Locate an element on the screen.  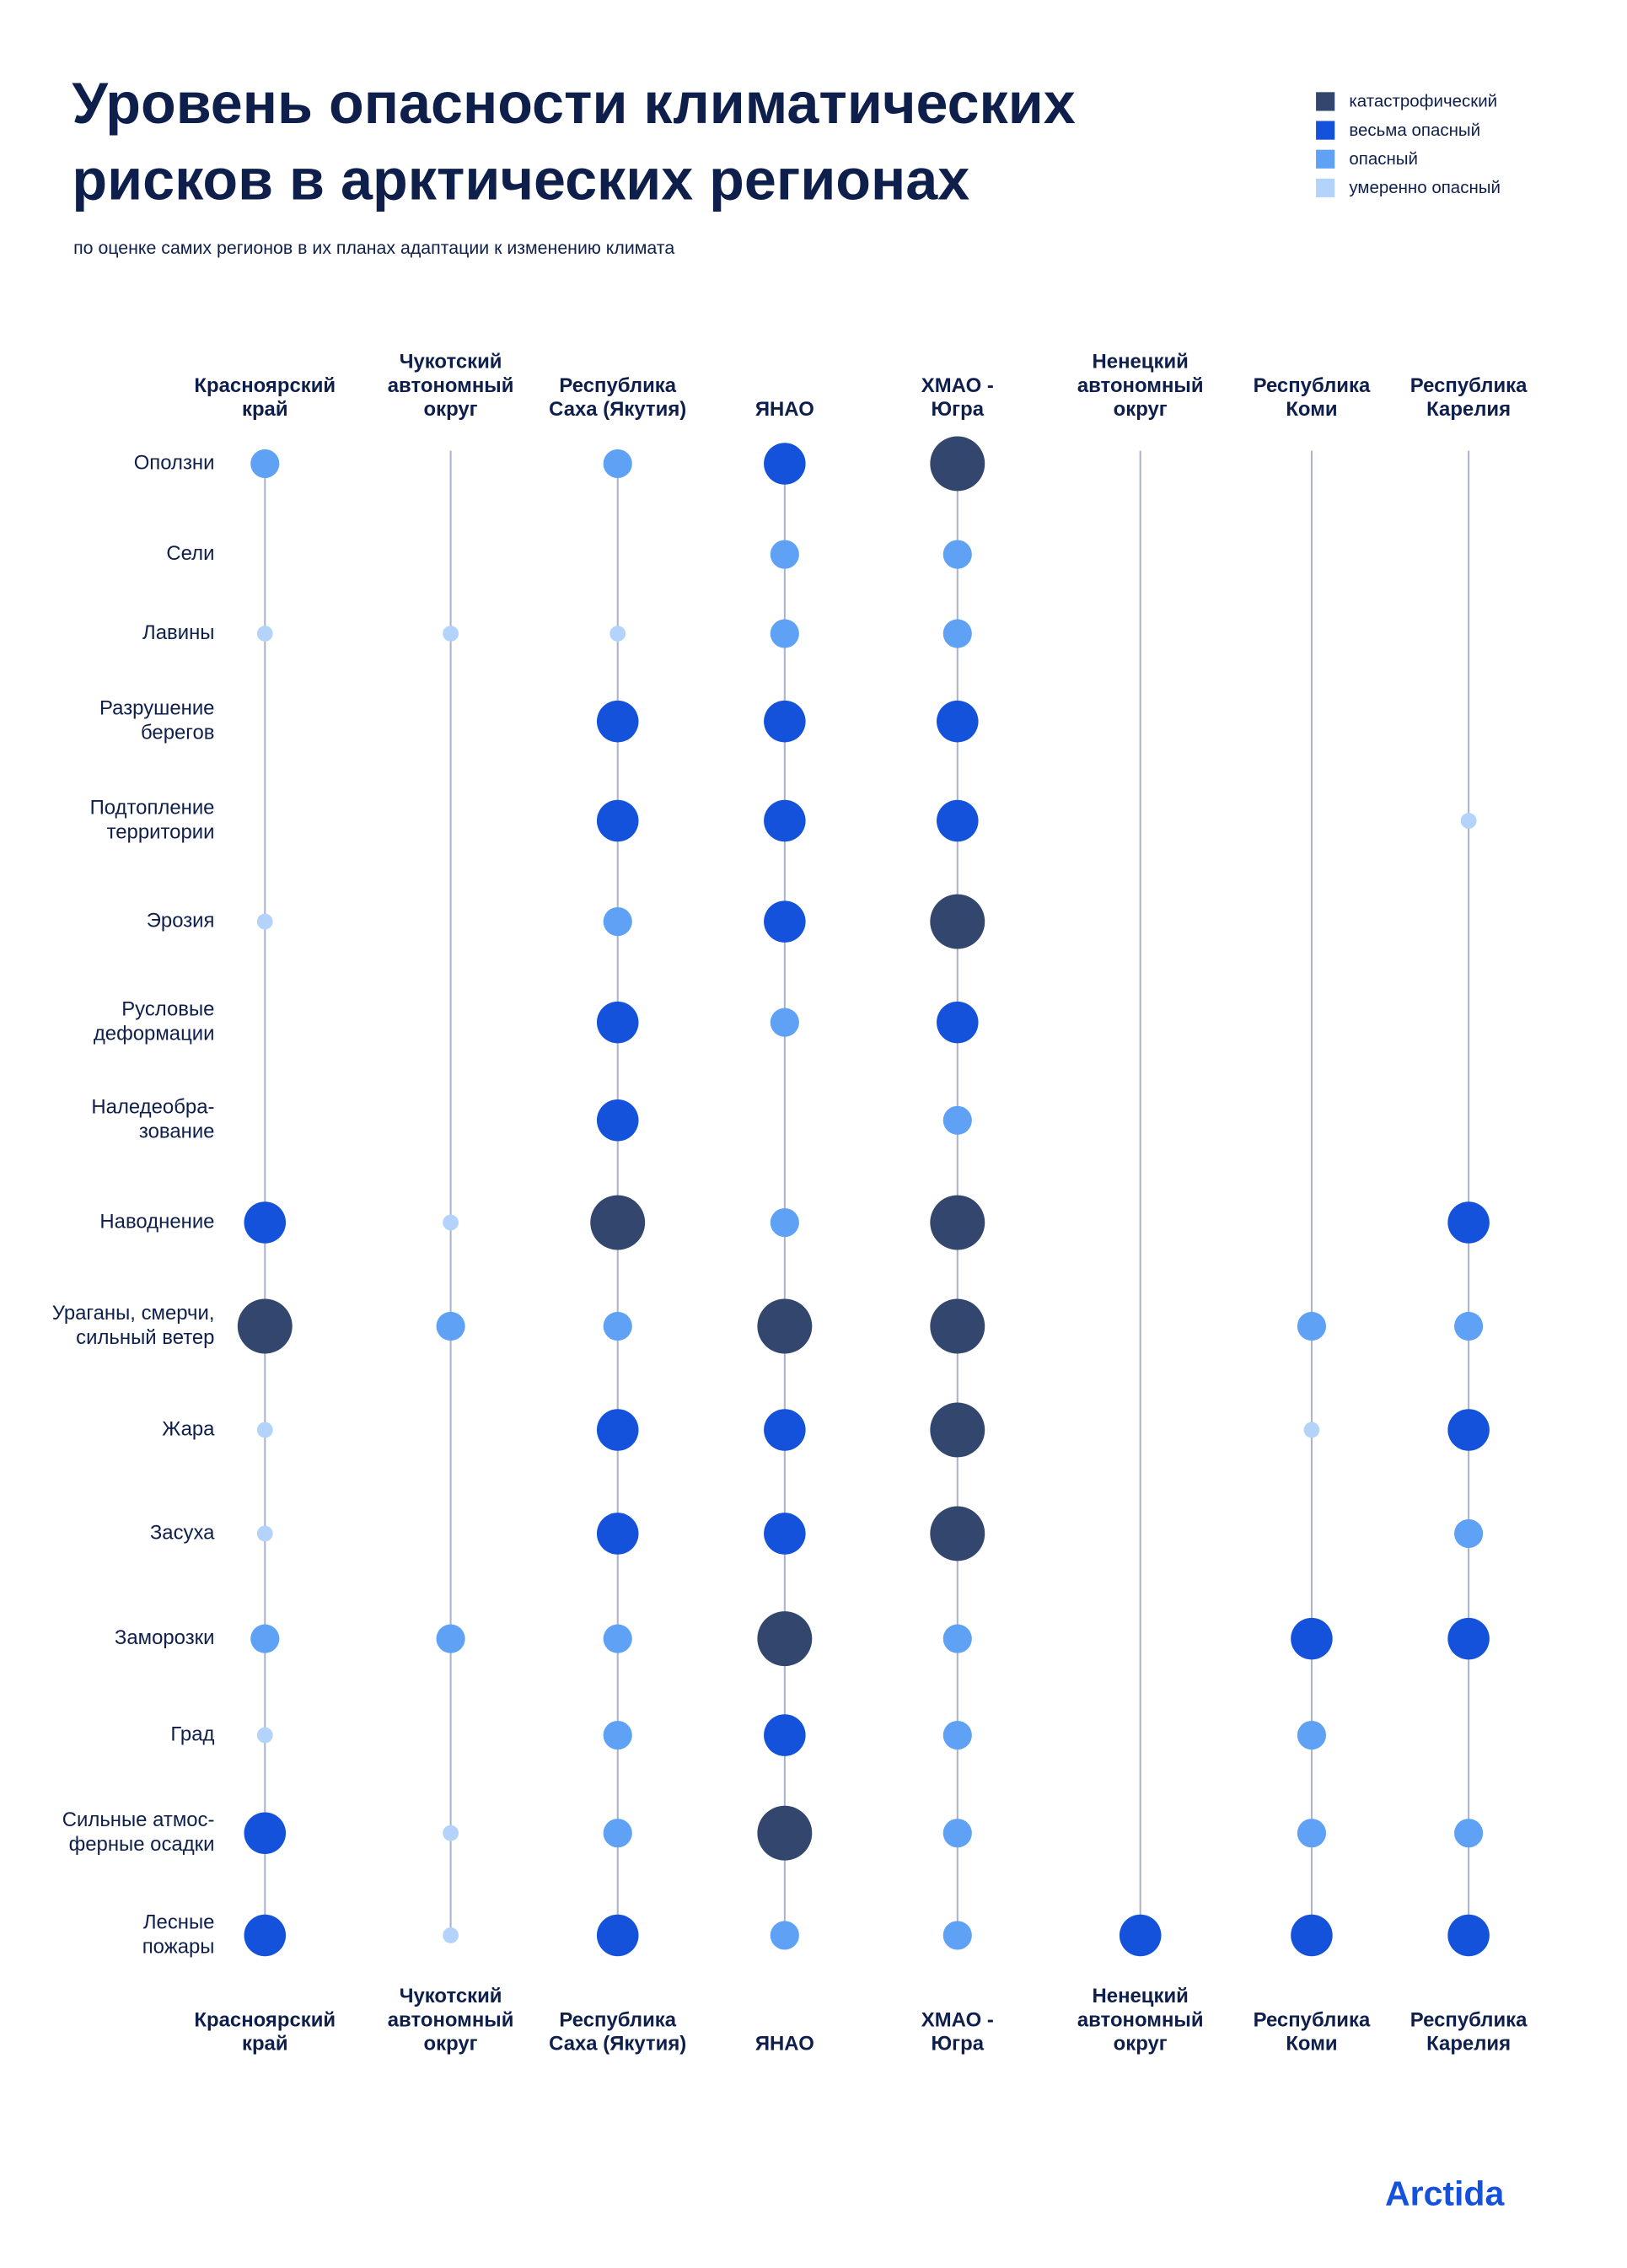
column-label: ХМАО - is located at coordinates (958, 385).